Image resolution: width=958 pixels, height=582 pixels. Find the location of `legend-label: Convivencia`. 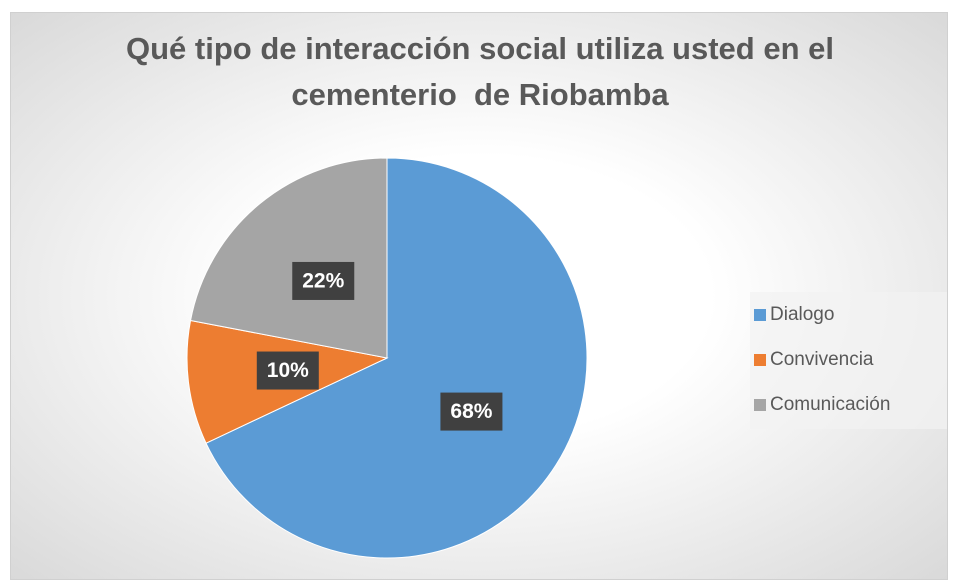

legend-label: Convivencia is located at coordinates (822, 359).